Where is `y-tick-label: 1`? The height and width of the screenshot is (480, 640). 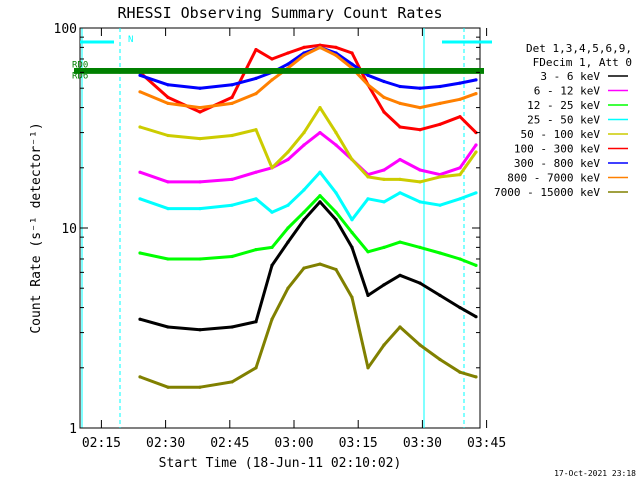 y-tick-label: 1 is located at coordinates (73, 429).